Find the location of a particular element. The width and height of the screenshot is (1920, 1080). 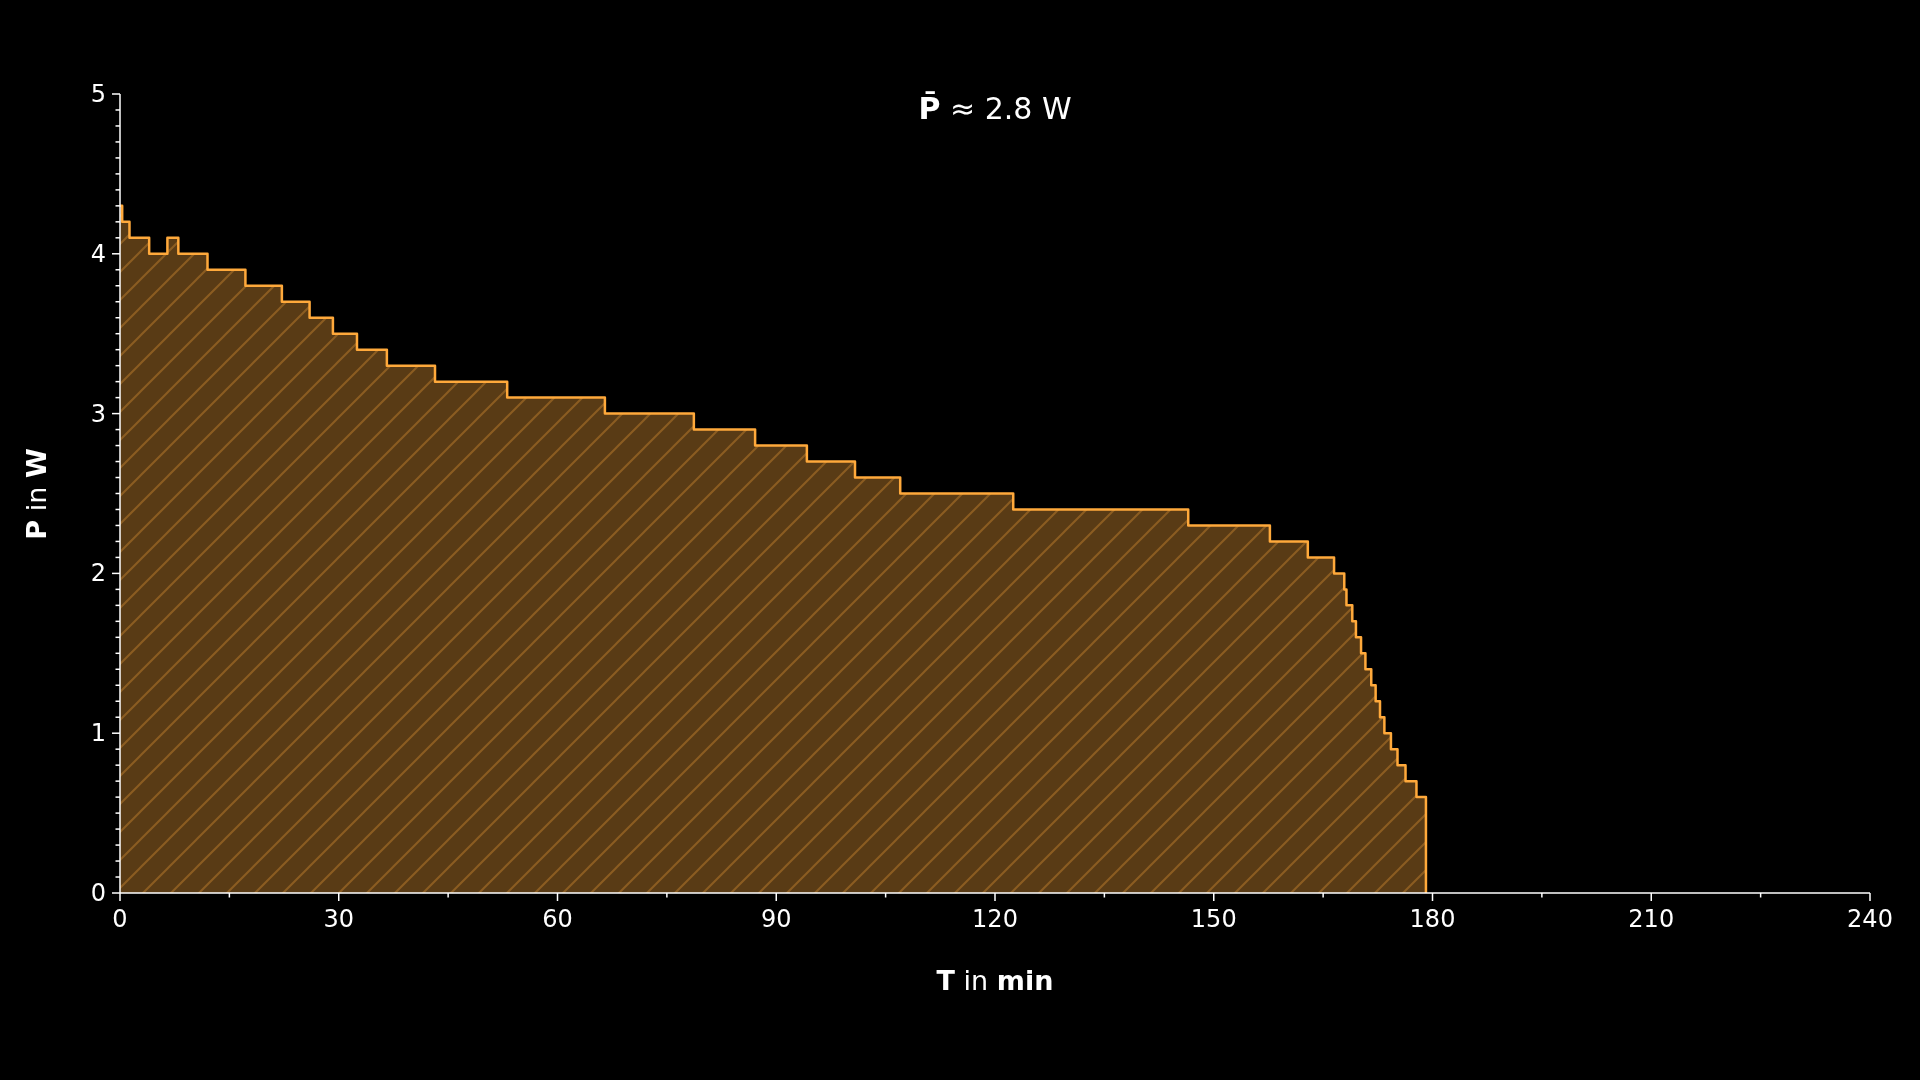

x-tick-label: 0 is located at coordinates (120, 919).